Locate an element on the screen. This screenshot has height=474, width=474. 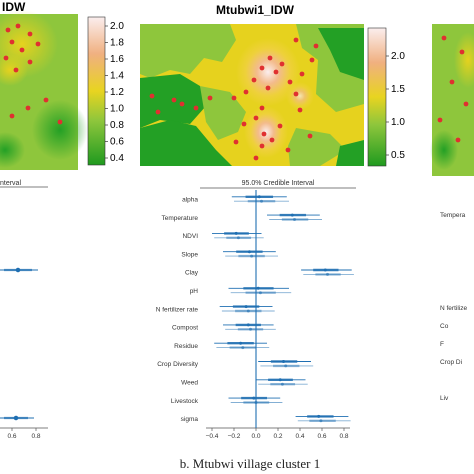
center-colorbar-ticks: 2.0 1.5 1.0 0.5 is located at coordinates (395, 106).